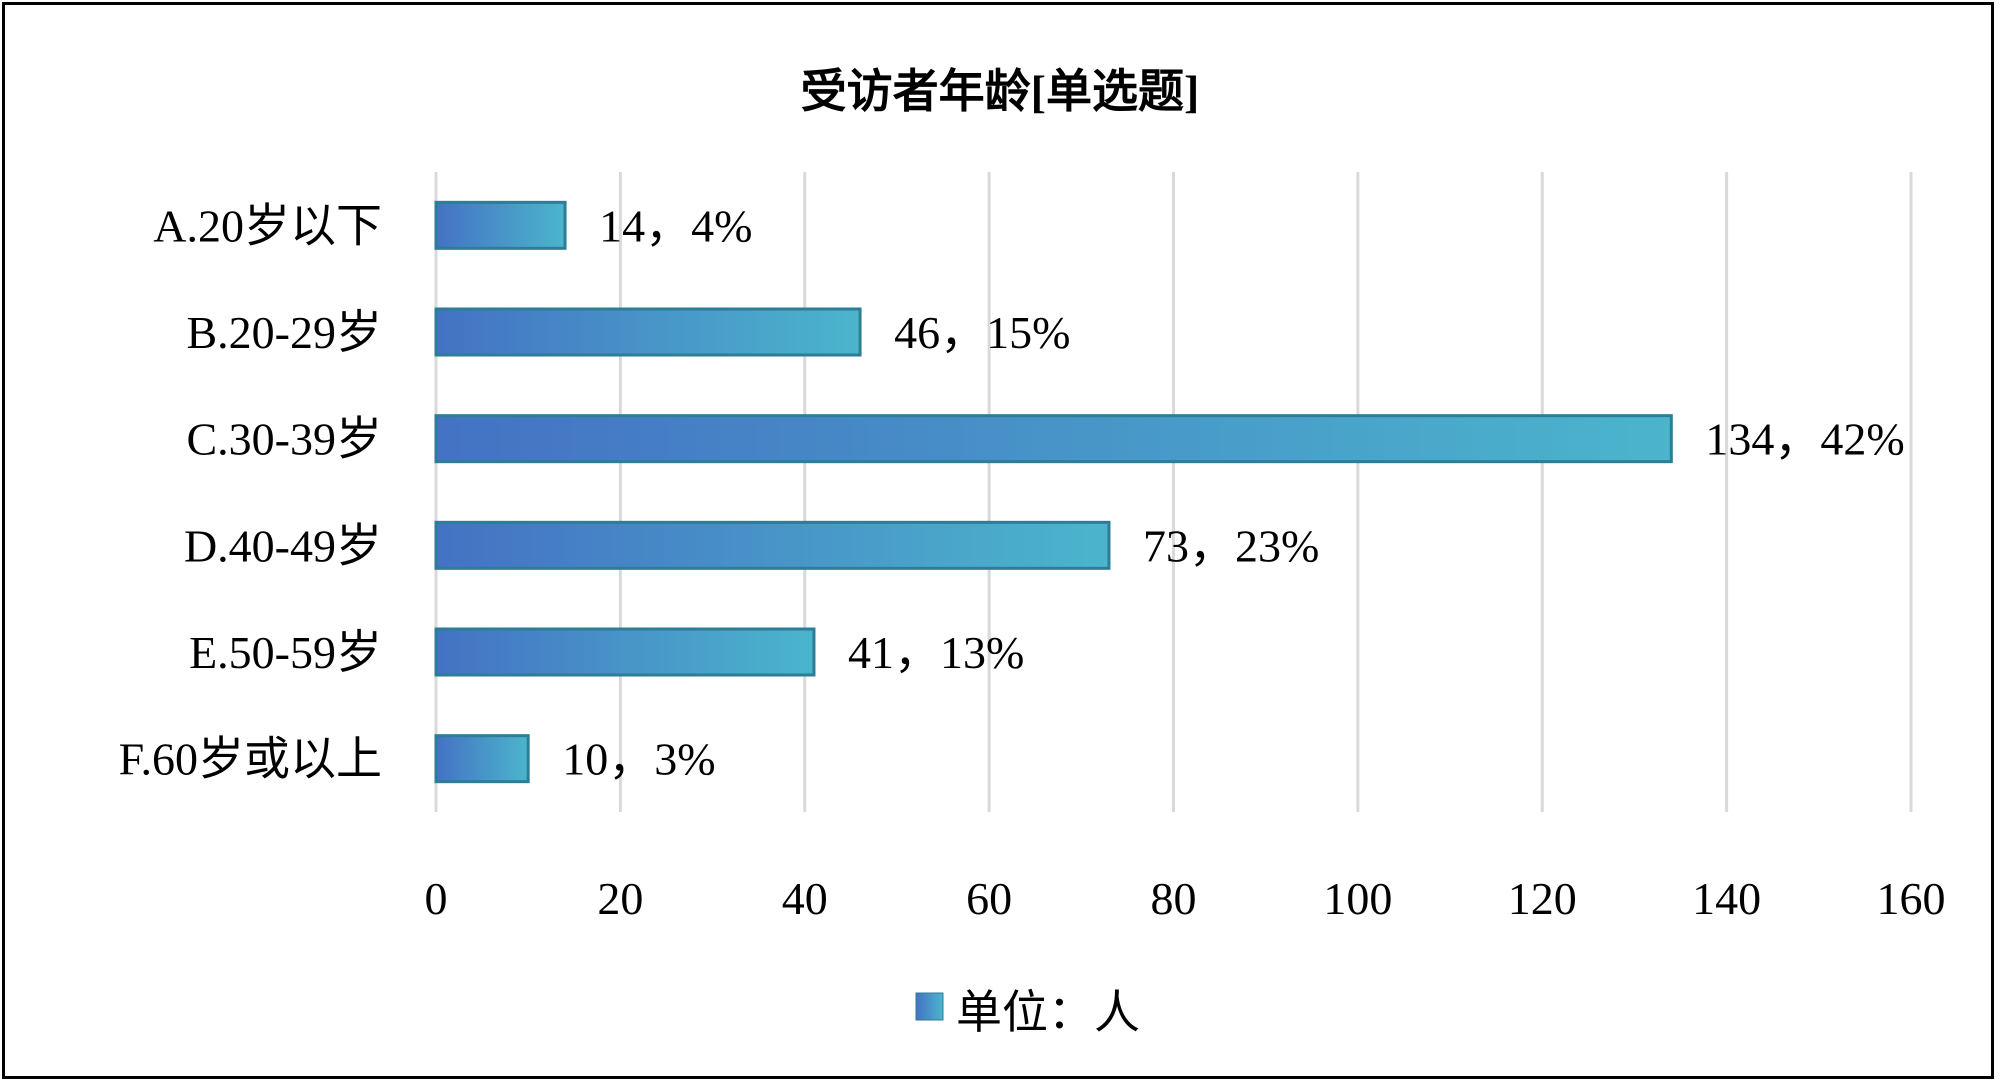 The image size is (2000, 1085). What do you see at coordinates (283, 545) in the screenshot?
I see `y-category-label: D.40-49岁` at bounding box center [283, 545].